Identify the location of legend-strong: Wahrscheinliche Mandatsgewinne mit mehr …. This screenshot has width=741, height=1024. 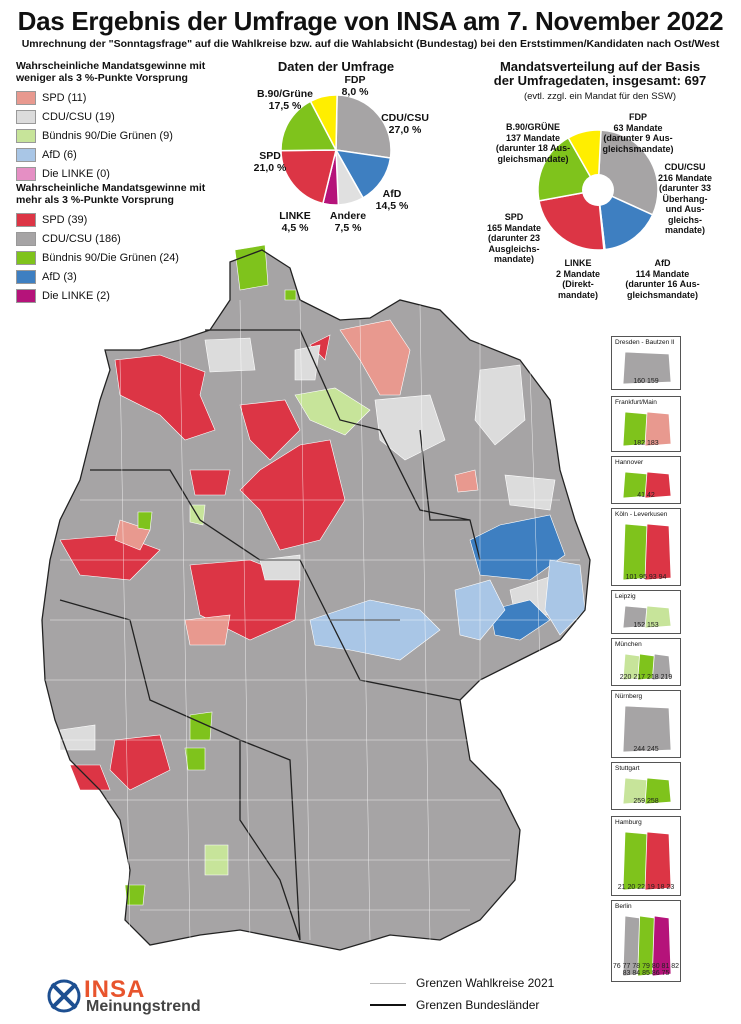
(131, 243).